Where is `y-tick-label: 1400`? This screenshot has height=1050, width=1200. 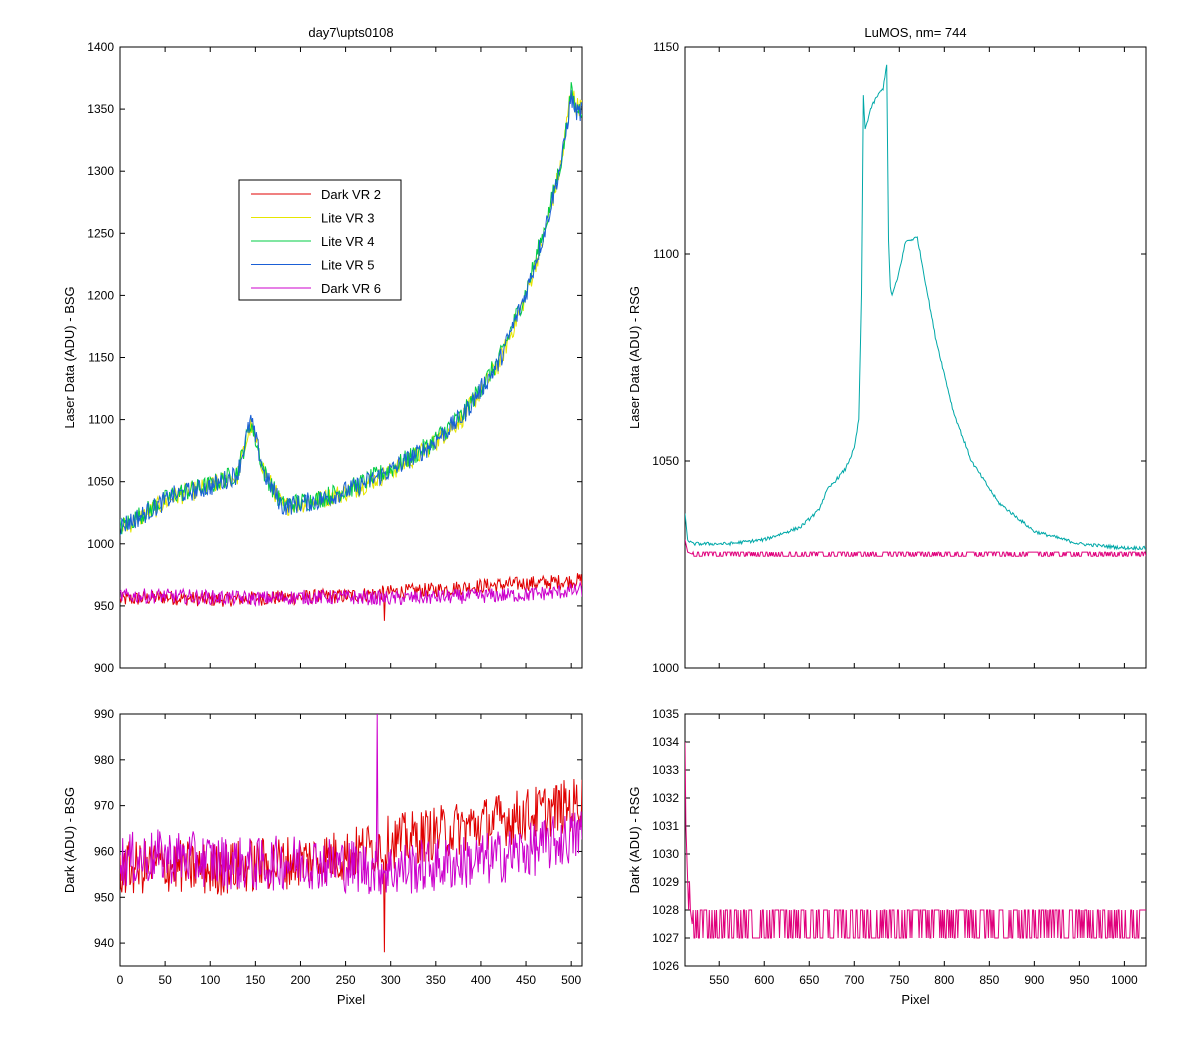
y-tick-label: 1400 is located at coordinates (100, 47).